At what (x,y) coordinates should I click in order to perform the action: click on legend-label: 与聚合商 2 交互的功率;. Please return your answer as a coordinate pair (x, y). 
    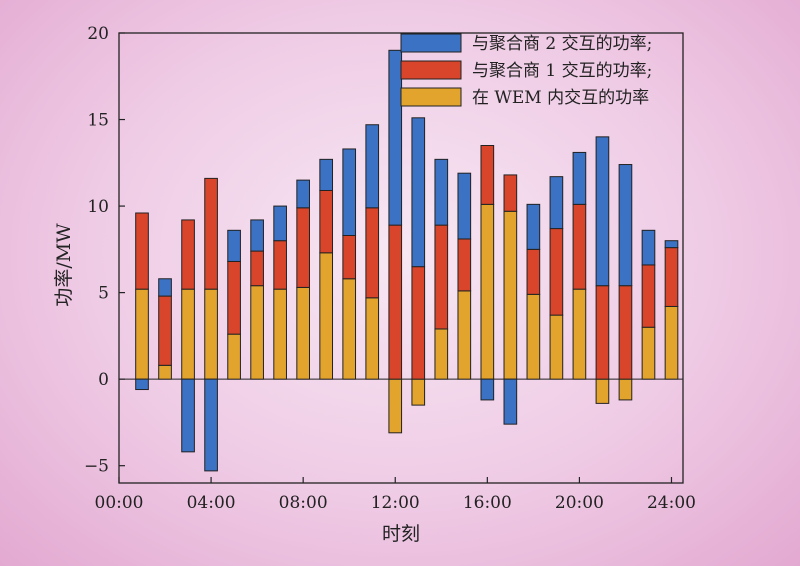
    Looking at the image, I should click on (562, 44).